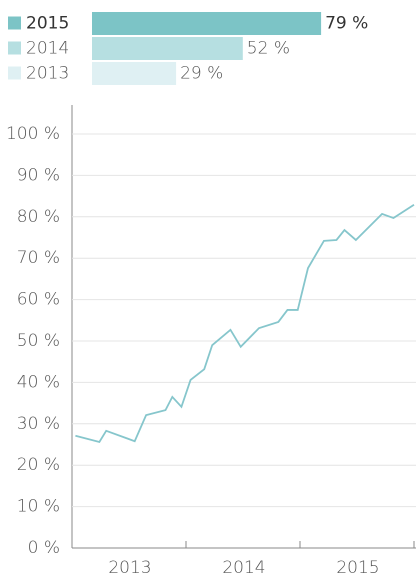 The height and width of the screenshot is (580, 416). What do you see at coordinates (47, 74) in the screenshot?
I see `category-label: 2013` at bounding box center [47, 74].